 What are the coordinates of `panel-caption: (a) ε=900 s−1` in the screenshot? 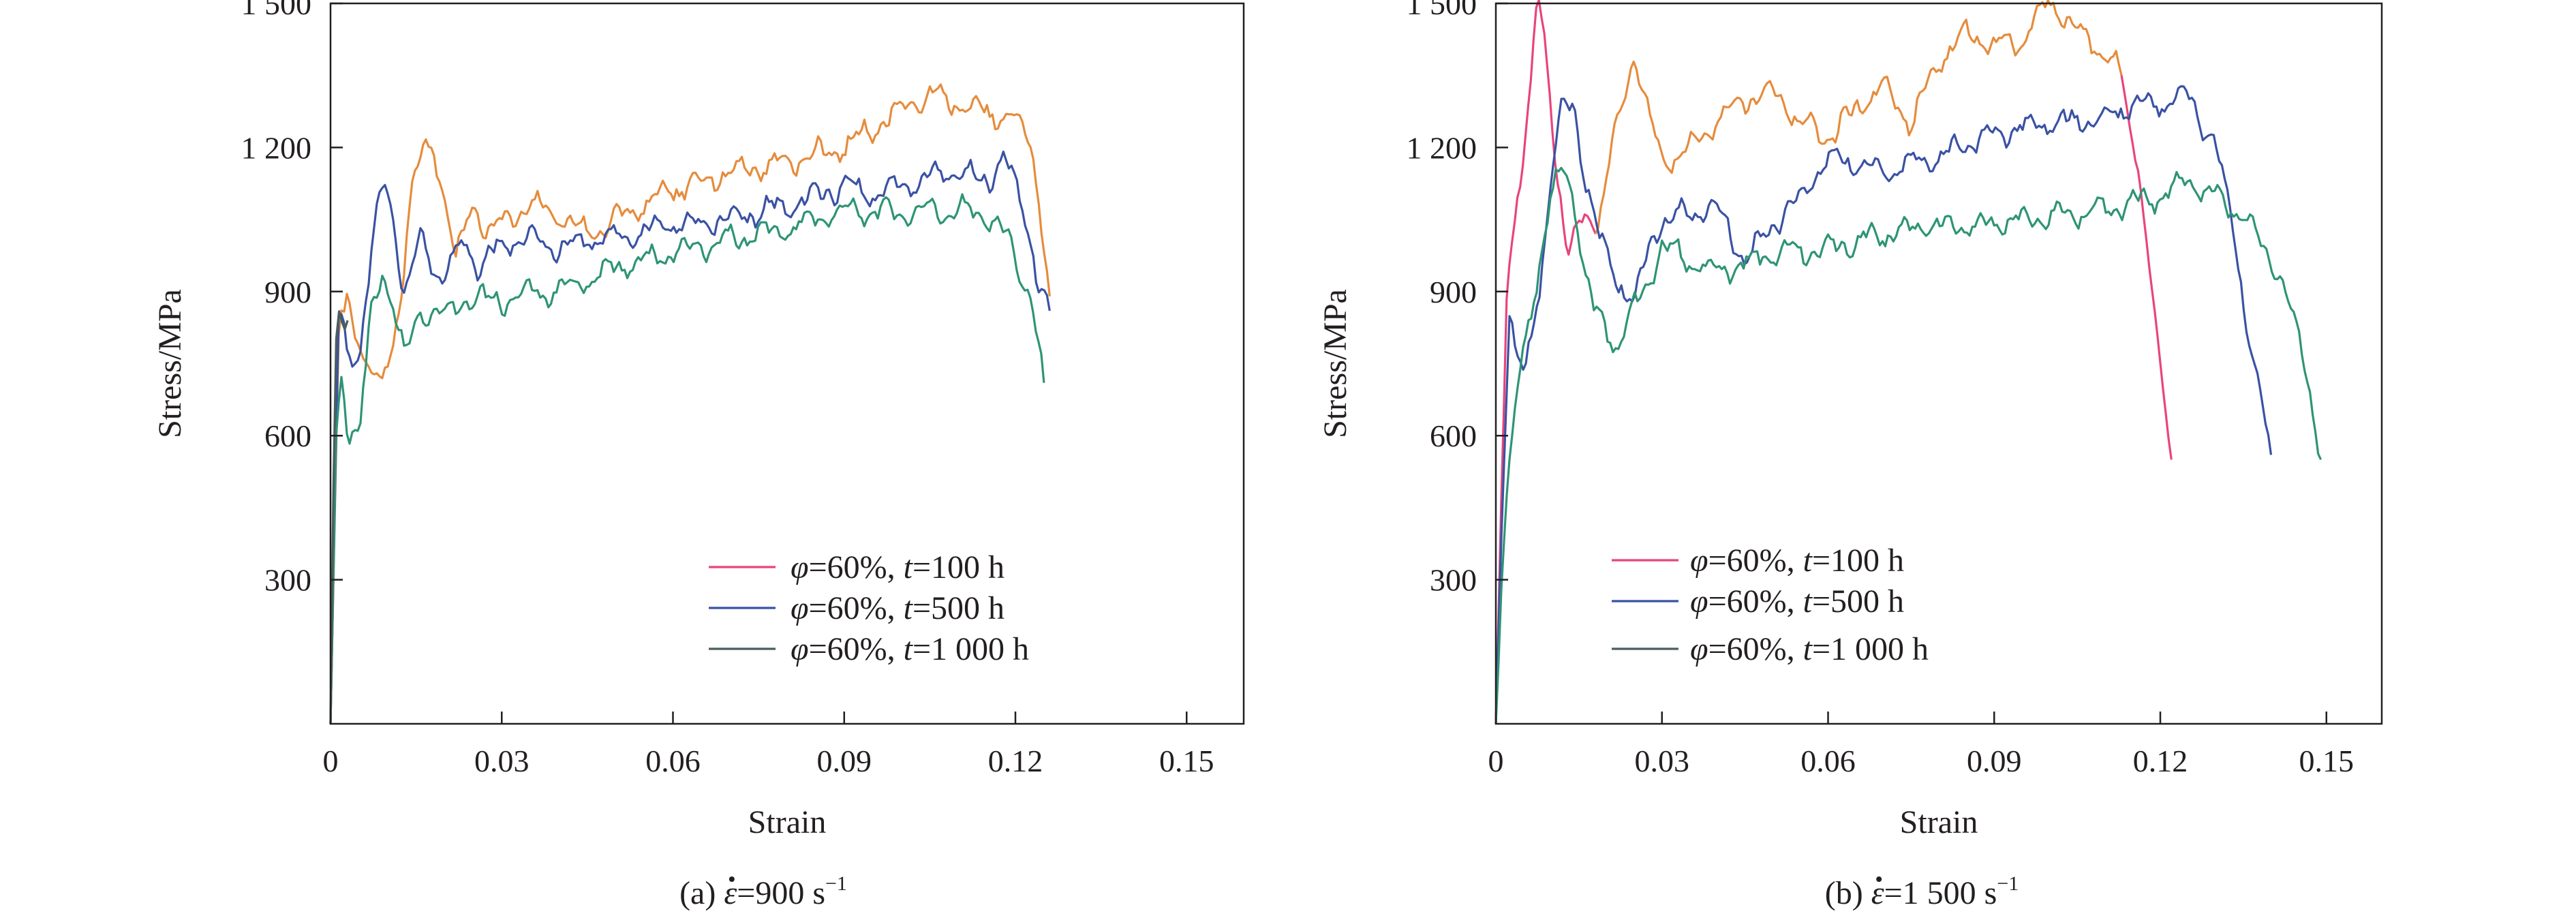 It's located at (763, 892).